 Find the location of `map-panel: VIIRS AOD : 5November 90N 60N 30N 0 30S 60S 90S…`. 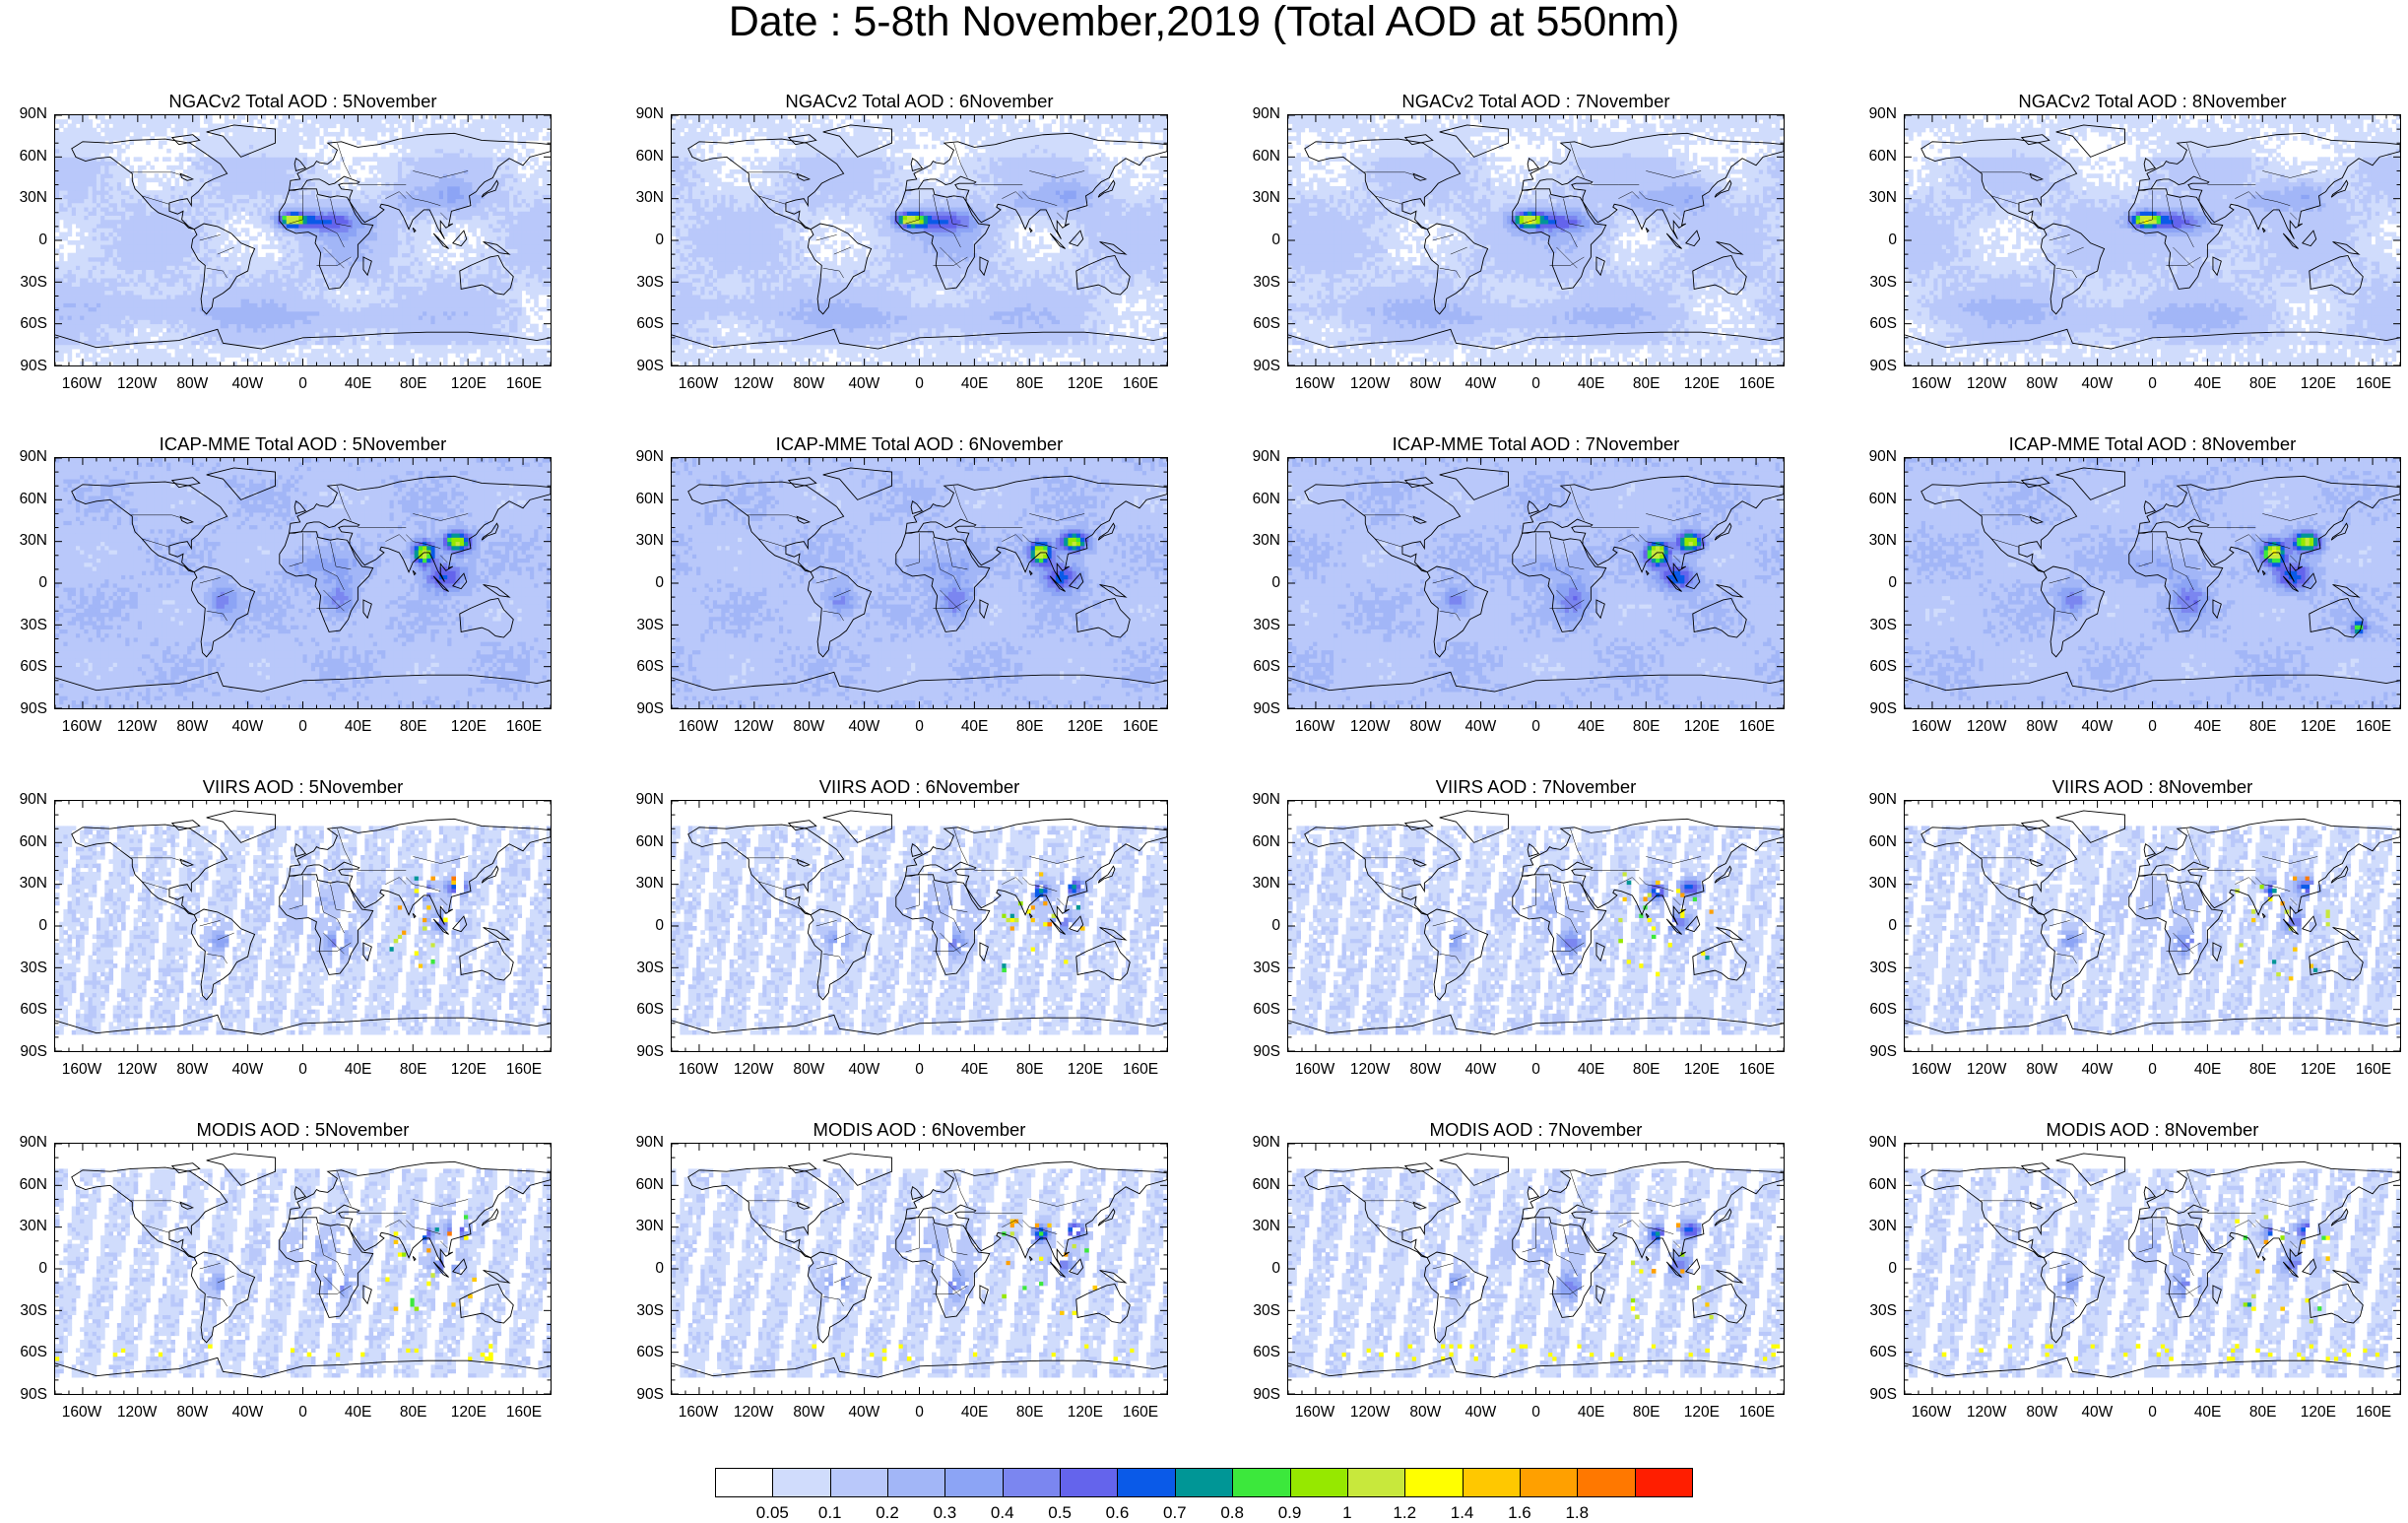

map-panel: VIIRS AOD : 5November 90N 60N 30N 0 30S 60S 90S… is located at coordinates (276, 934).